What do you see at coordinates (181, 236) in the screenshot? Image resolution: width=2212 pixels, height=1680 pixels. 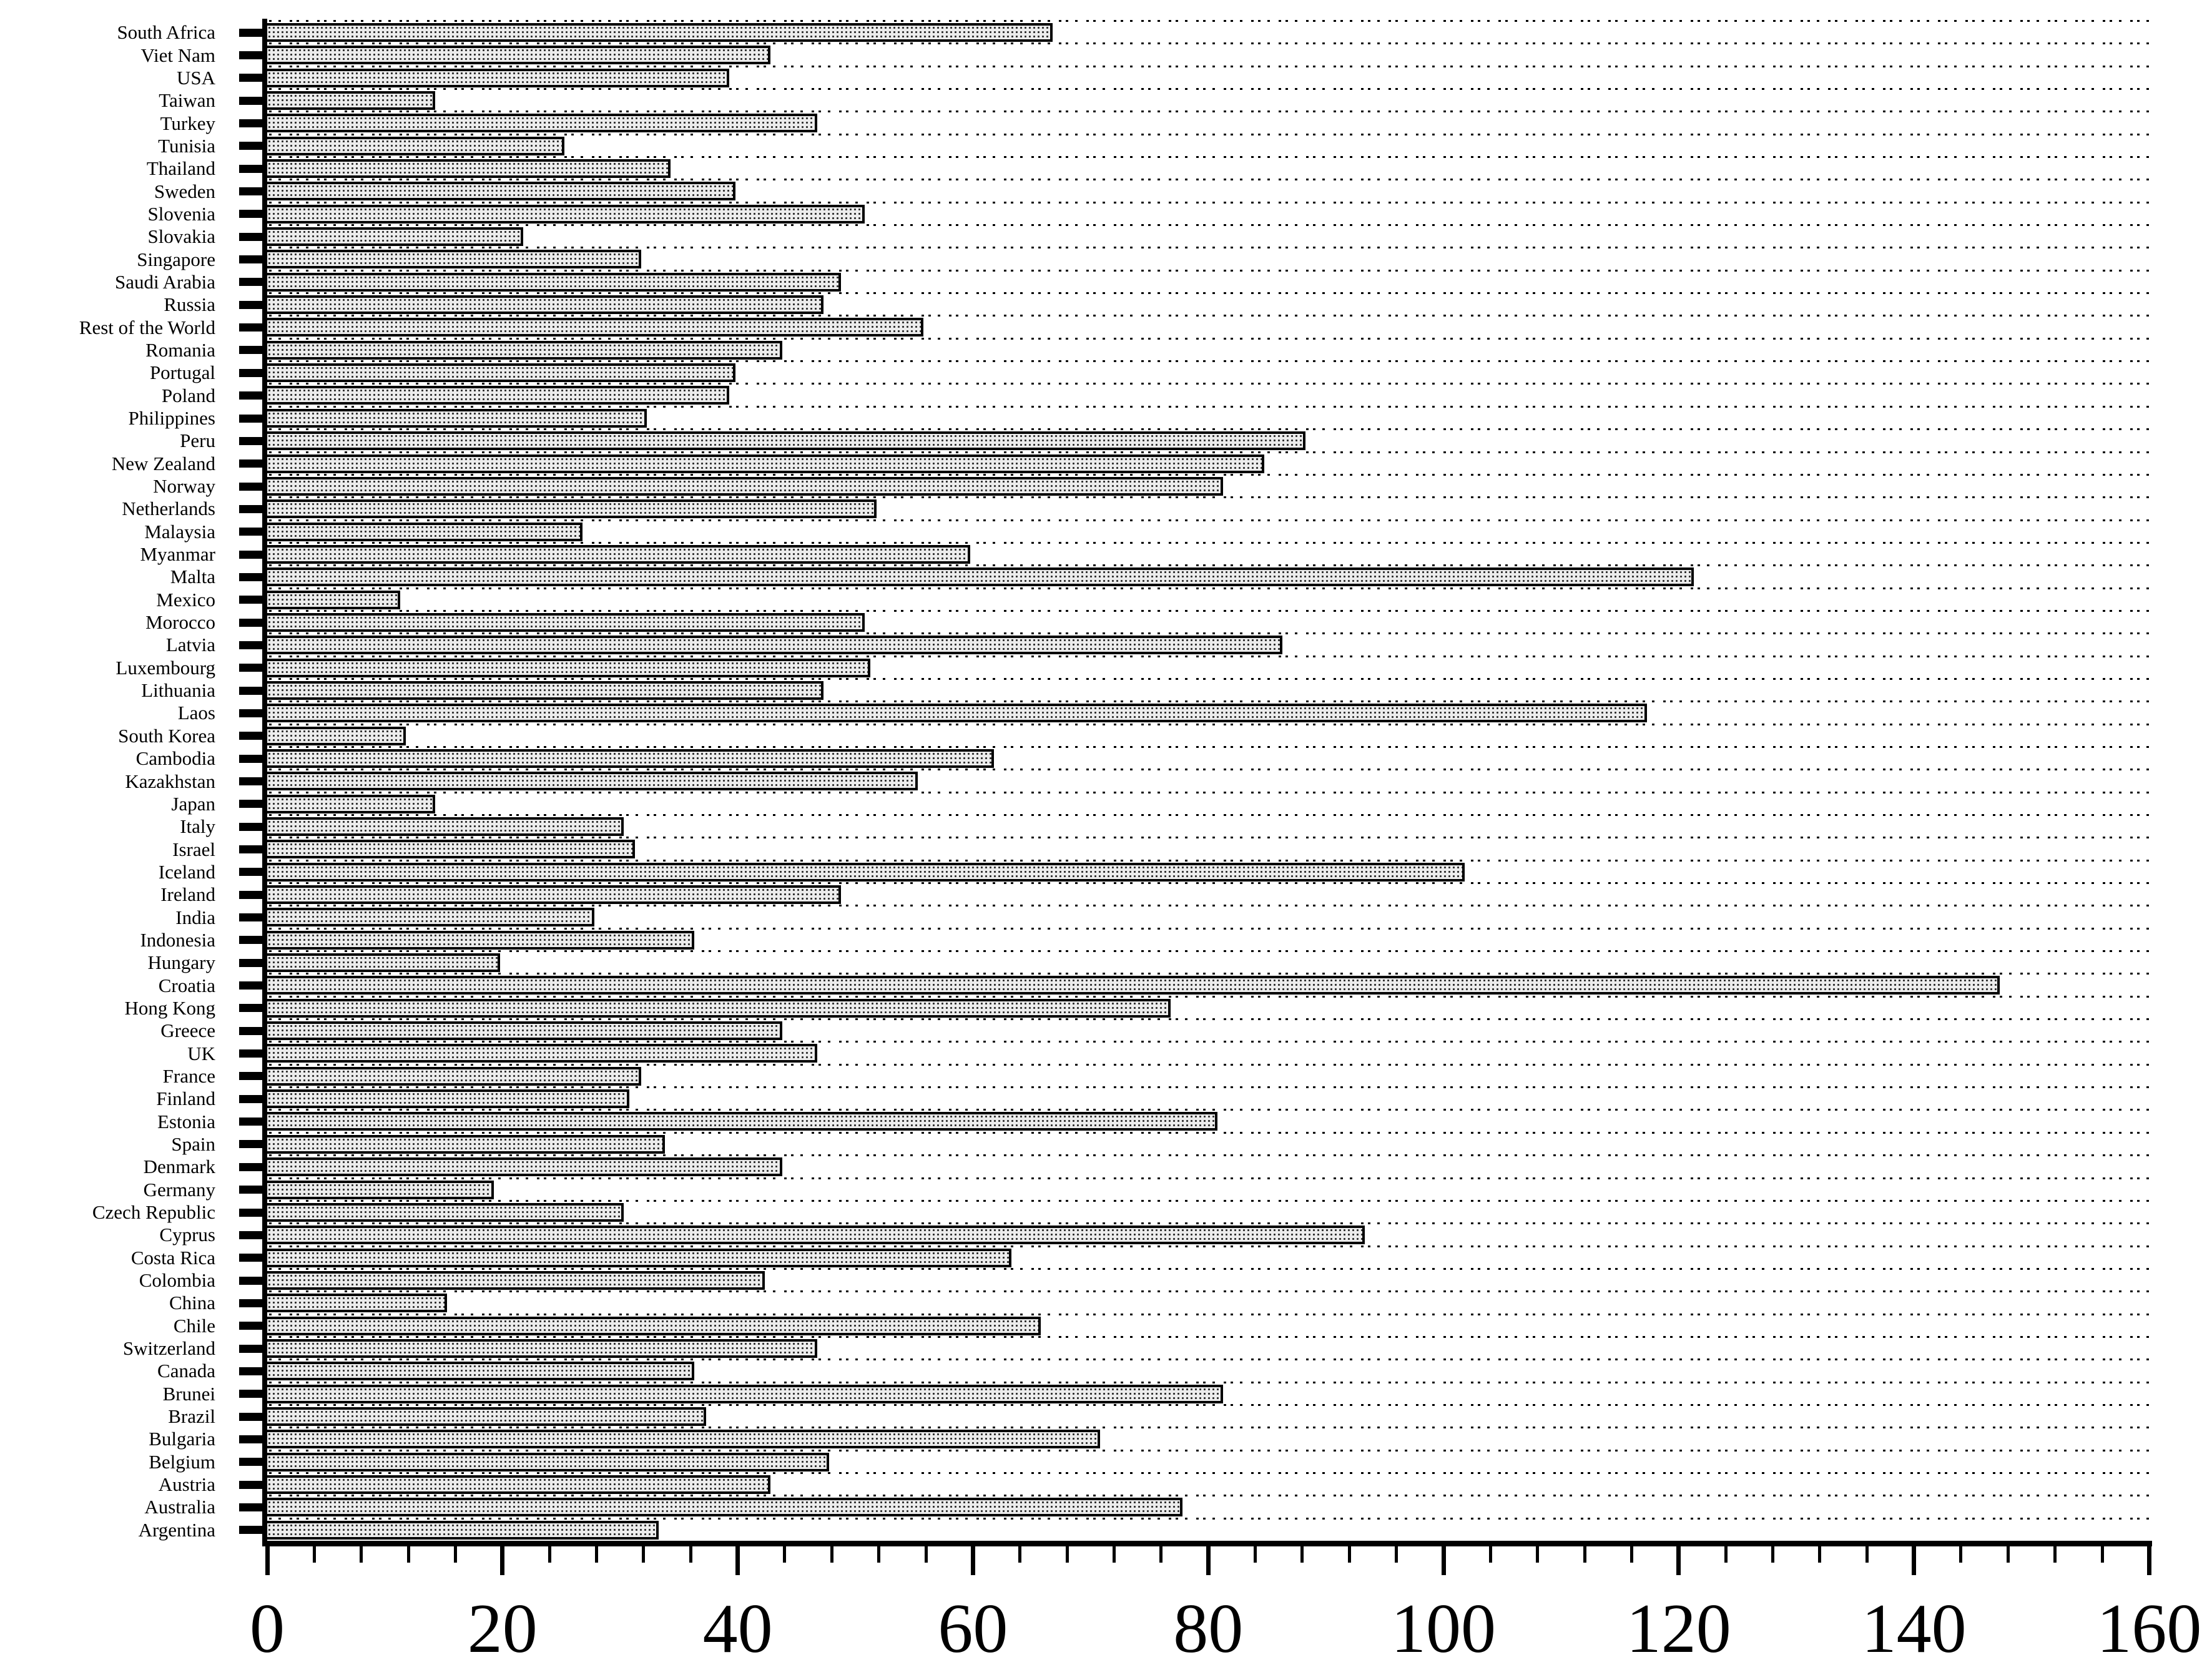 I see `category-label: Slovakia` at bounding box center [181, 236].